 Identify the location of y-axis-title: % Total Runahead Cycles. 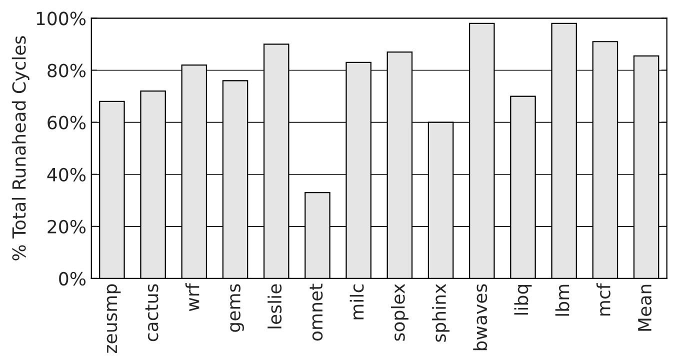
(21, 148).